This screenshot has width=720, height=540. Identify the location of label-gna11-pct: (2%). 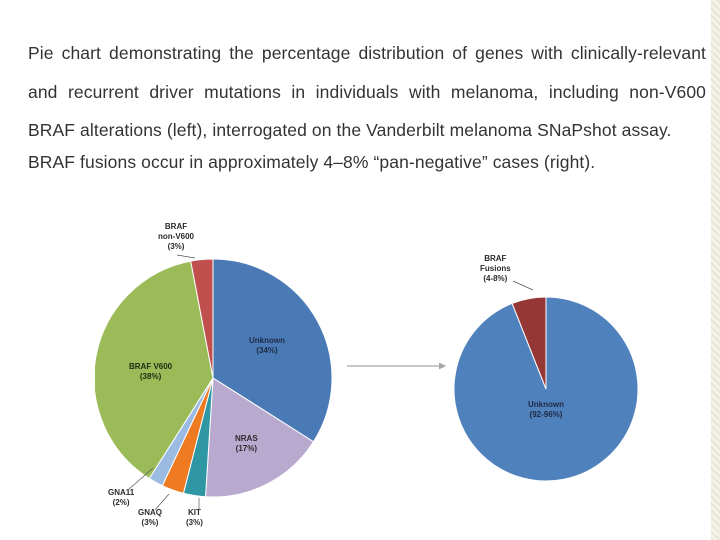
(121, 502).